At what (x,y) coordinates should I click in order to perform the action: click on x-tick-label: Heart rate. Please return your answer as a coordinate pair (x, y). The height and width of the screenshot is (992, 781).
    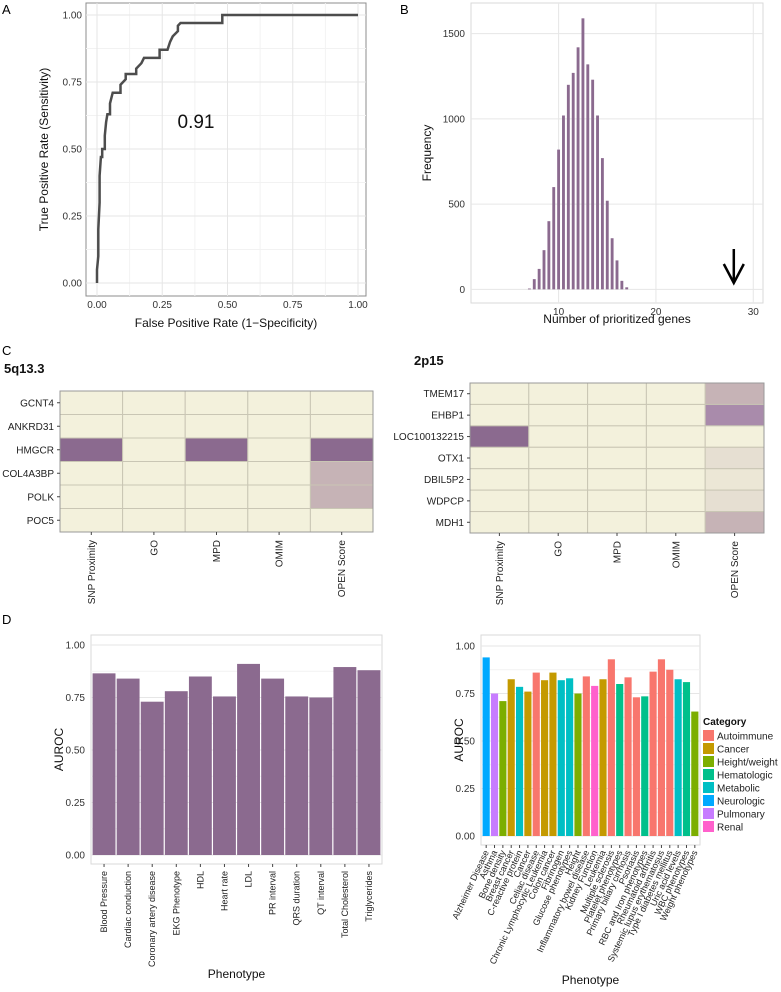
    Looking at the image, I should click on (224, 891).